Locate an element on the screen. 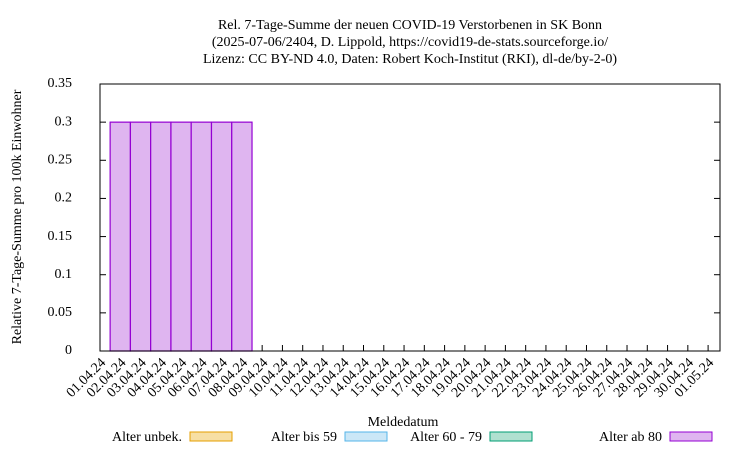 The image size is (750, 450). y-tick-label: 0.35 is located at coordinates (60, 83).